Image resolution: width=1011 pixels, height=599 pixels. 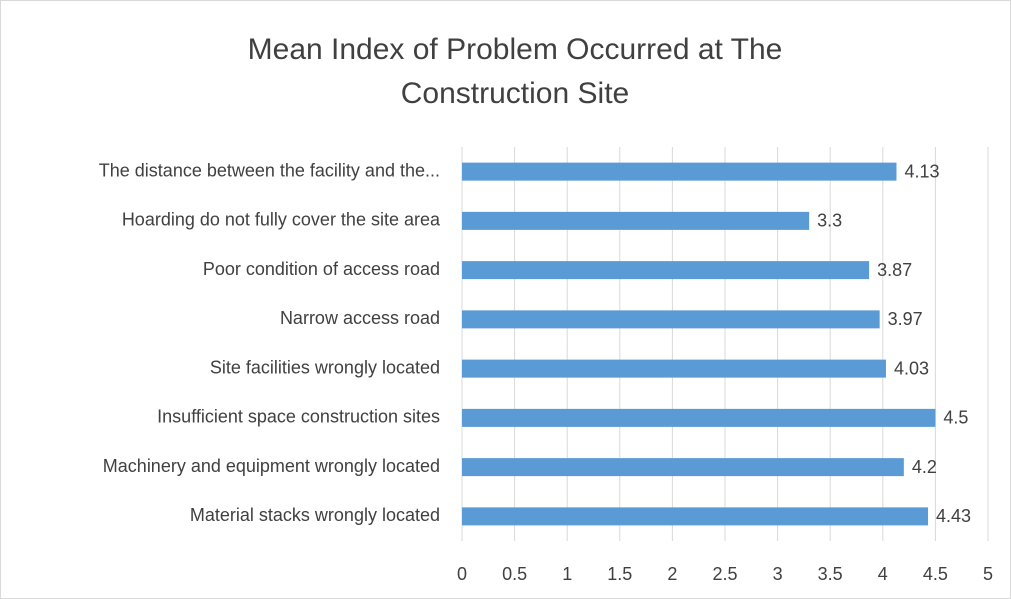 What do you see at coordinates (905, 319) in the screenshot?
I see `data-label: 3.97` at bounding box center [905, 319].